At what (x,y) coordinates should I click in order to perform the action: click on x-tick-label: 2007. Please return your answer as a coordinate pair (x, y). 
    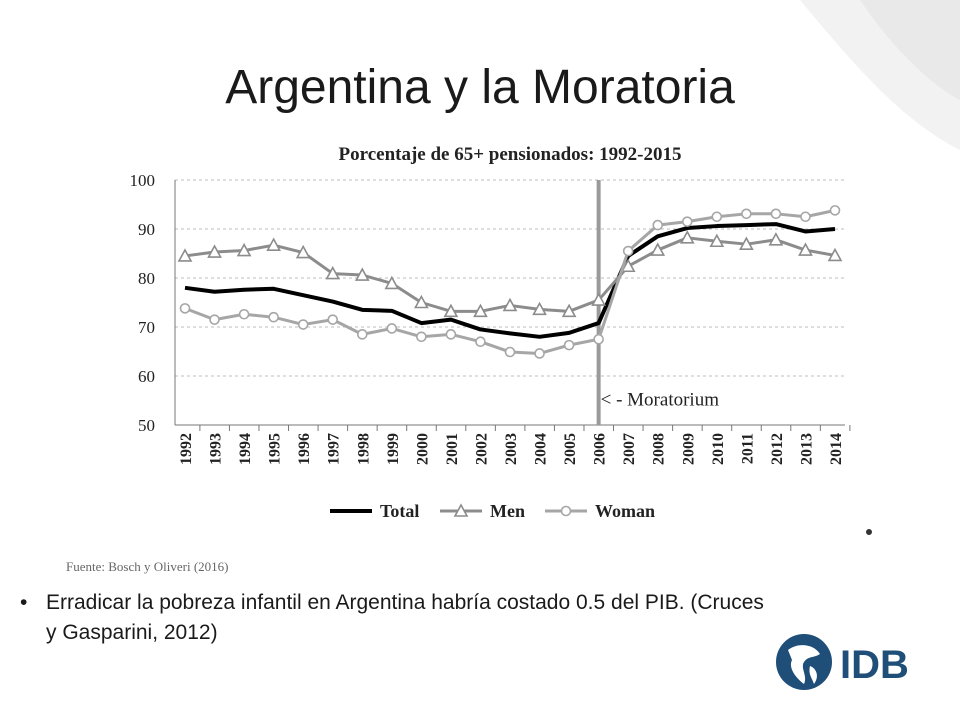
    Looking at the image, I should click on (629, 449).